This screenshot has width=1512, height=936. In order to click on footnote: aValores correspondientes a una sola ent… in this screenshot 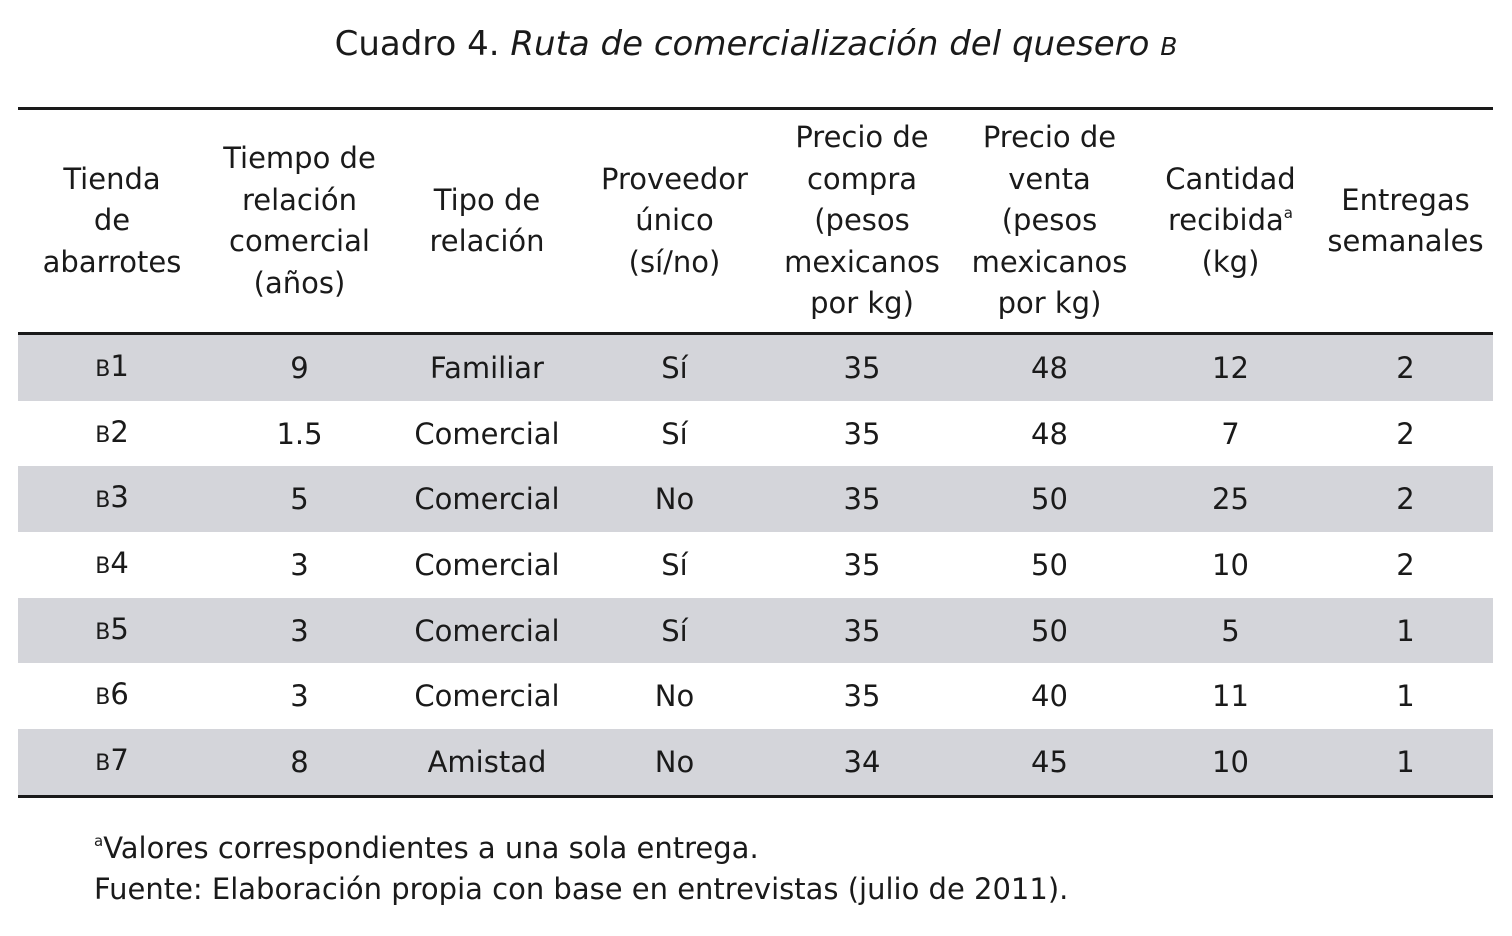, I will do `click(581, 848)`.